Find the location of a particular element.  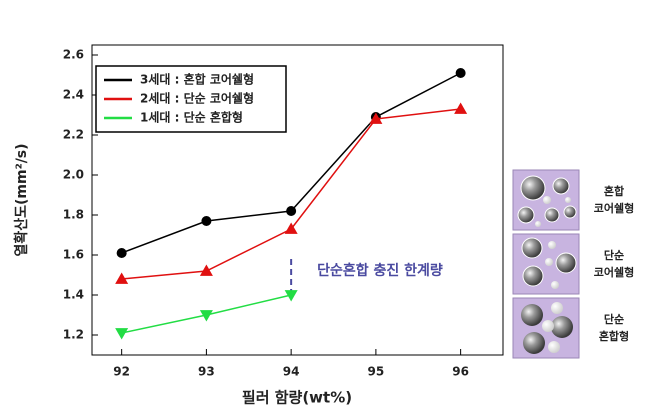

limit-label: 단순혼합 충진 한계량 is located at coordinates (380, 270).